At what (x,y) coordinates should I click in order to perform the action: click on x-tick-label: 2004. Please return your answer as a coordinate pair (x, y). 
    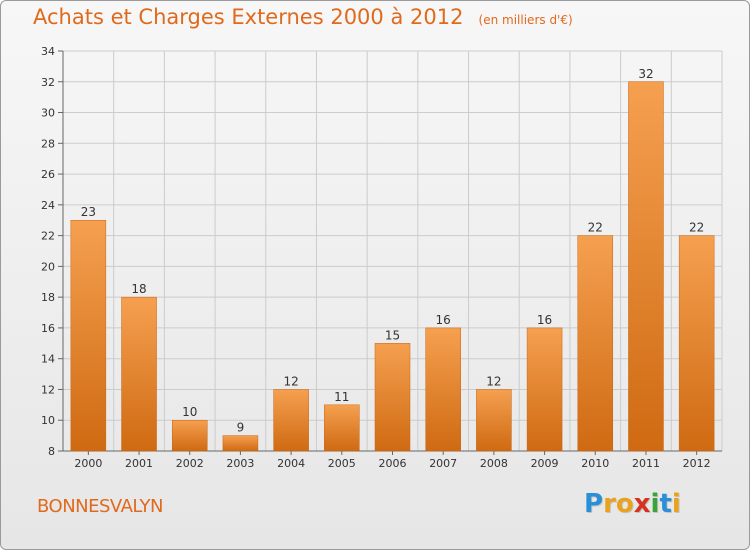
    Looking at the image, I should click on (291, 463).